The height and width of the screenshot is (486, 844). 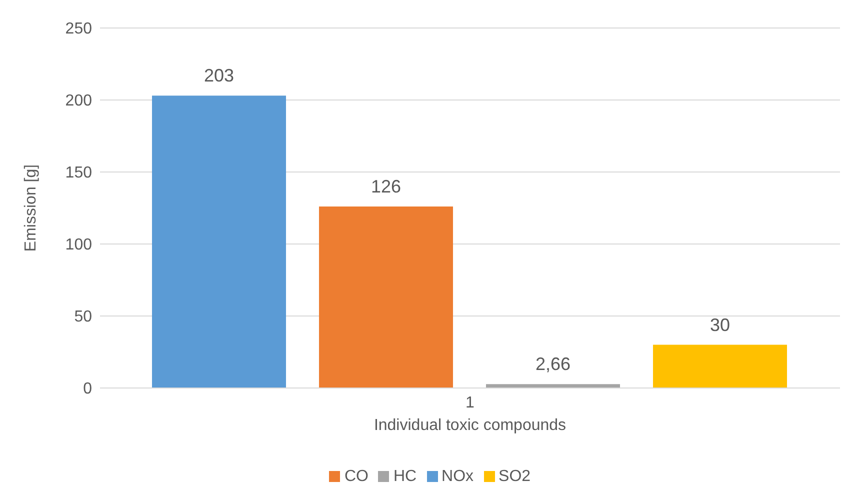 I want to click on data-label: 2,66, so click(x=553, y=364).